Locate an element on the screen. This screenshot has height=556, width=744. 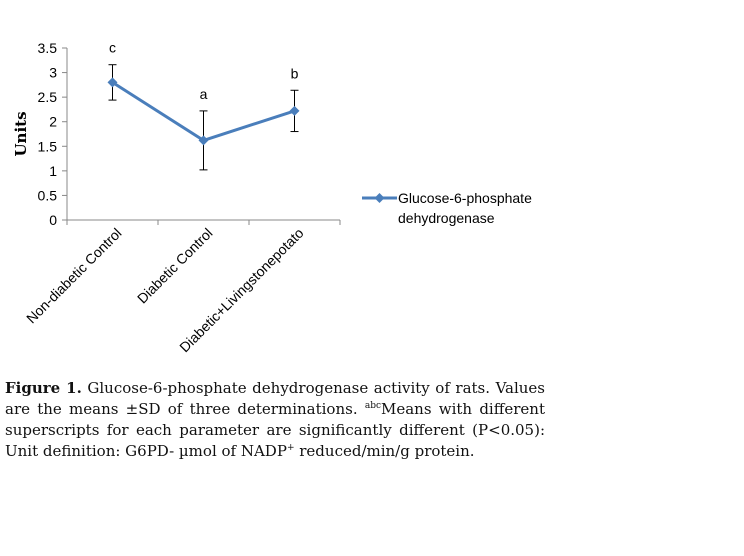
legend-label-line2: dehydrogenase is located at coordinates (446, 218).